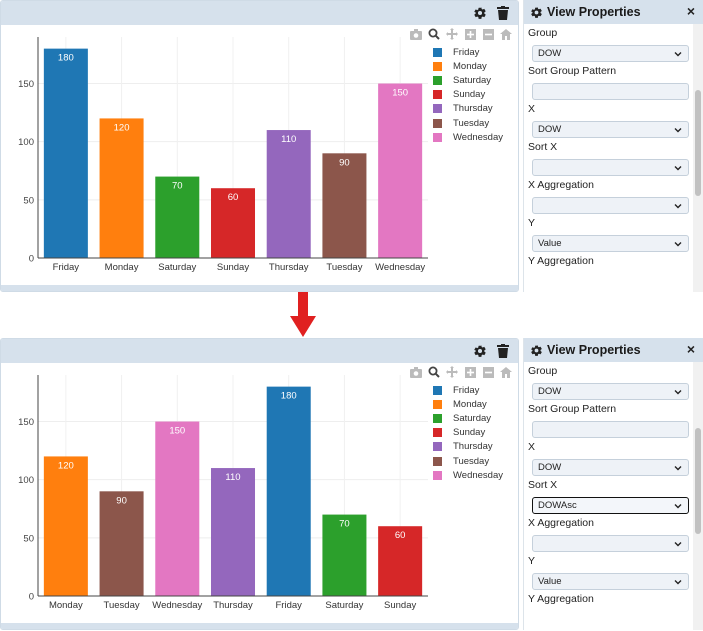  Describe the element at coordinates (177, 605) in the screenshot. I see `x-tick-label: Wednesday` at that location.